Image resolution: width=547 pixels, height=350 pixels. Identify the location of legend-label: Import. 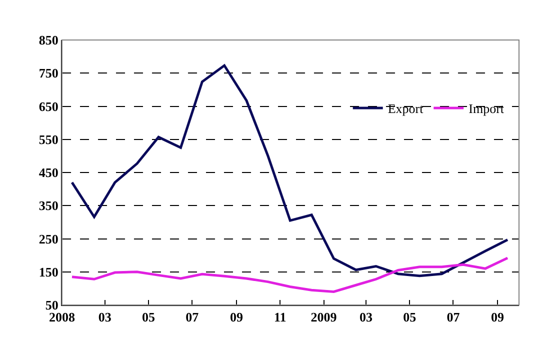
(486, 108).